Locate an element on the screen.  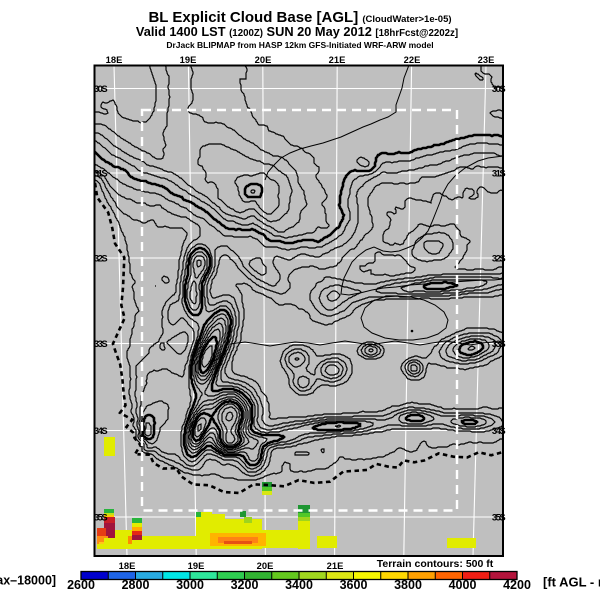
svg-text: 23E is located at coordinates (486, 59).